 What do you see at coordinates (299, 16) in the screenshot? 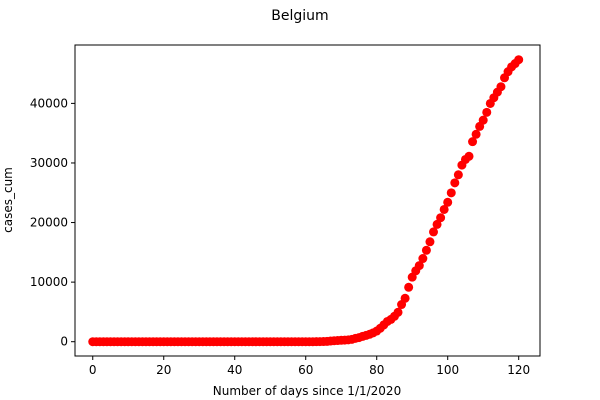
I see `chart-title: Belgium` at bounding box center [299, 16].